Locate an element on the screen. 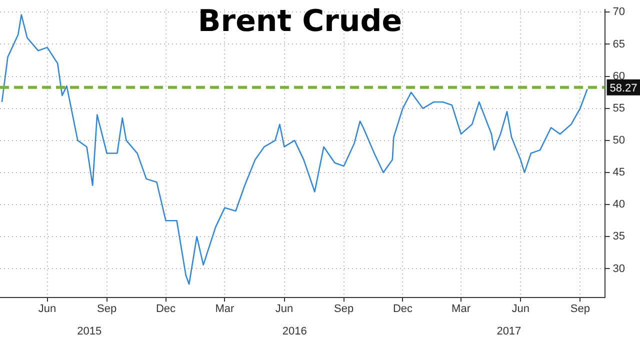  y-tick-label: 65 is located at coordinates (619, 44).